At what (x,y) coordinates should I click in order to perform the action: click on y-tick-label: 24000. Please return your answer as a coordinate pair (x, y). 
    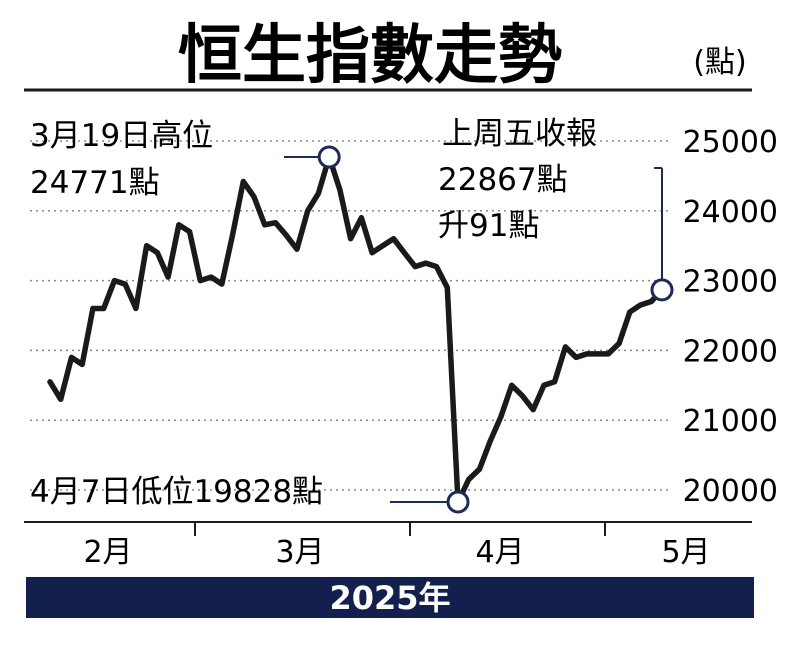
    Looking at the image, I should click on (730, 212).